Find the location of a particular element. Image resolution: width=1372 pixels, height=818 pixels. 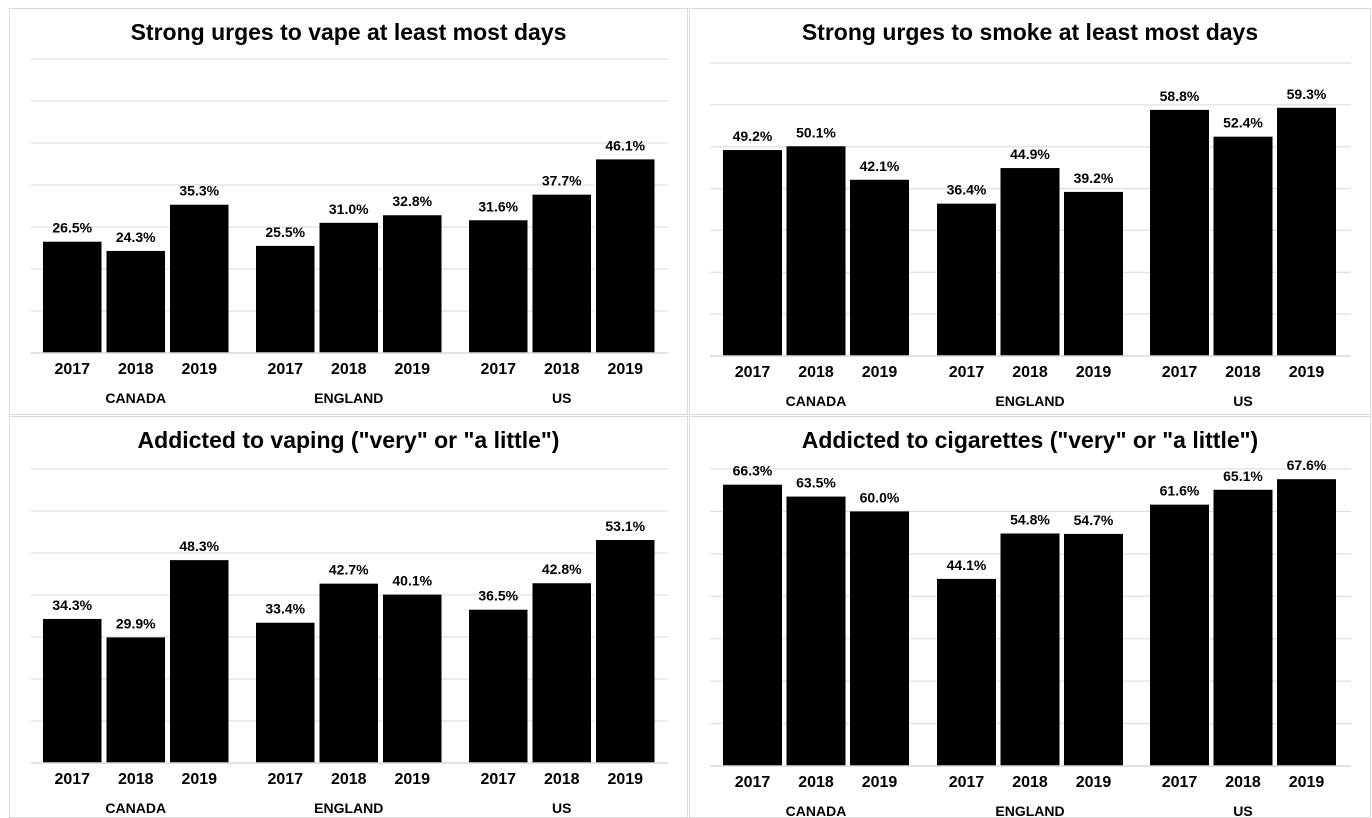

data-label: 32.8% is located at coordinates (412, 201).